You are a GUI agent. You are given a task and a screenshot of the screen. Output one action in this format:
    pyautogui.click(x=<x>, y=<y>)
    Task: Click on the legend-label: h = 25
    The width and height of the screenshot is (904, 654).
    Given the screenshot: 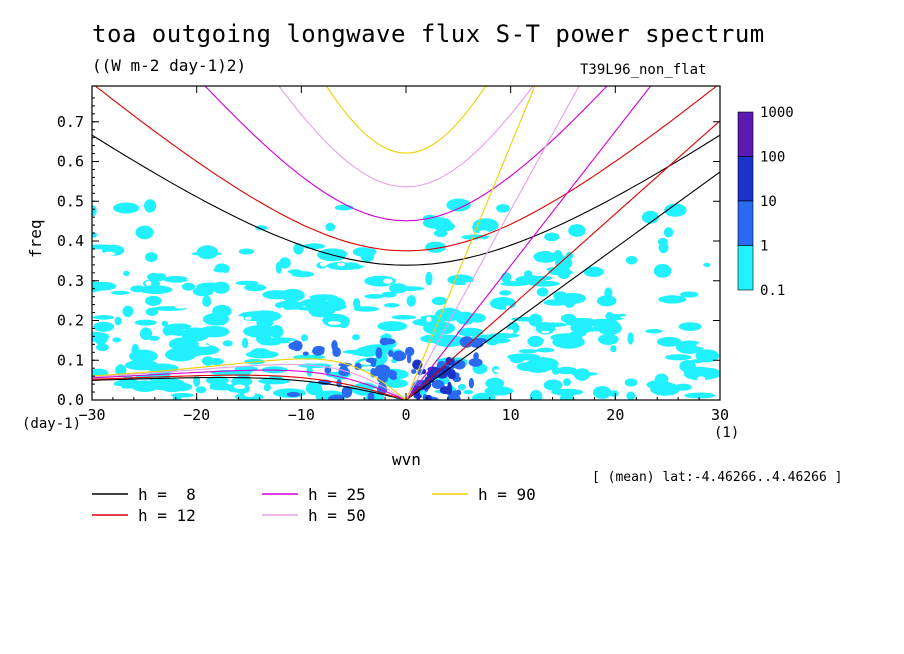 What is the action you would take?
    pyautogui.click(x=337, y=494)
    